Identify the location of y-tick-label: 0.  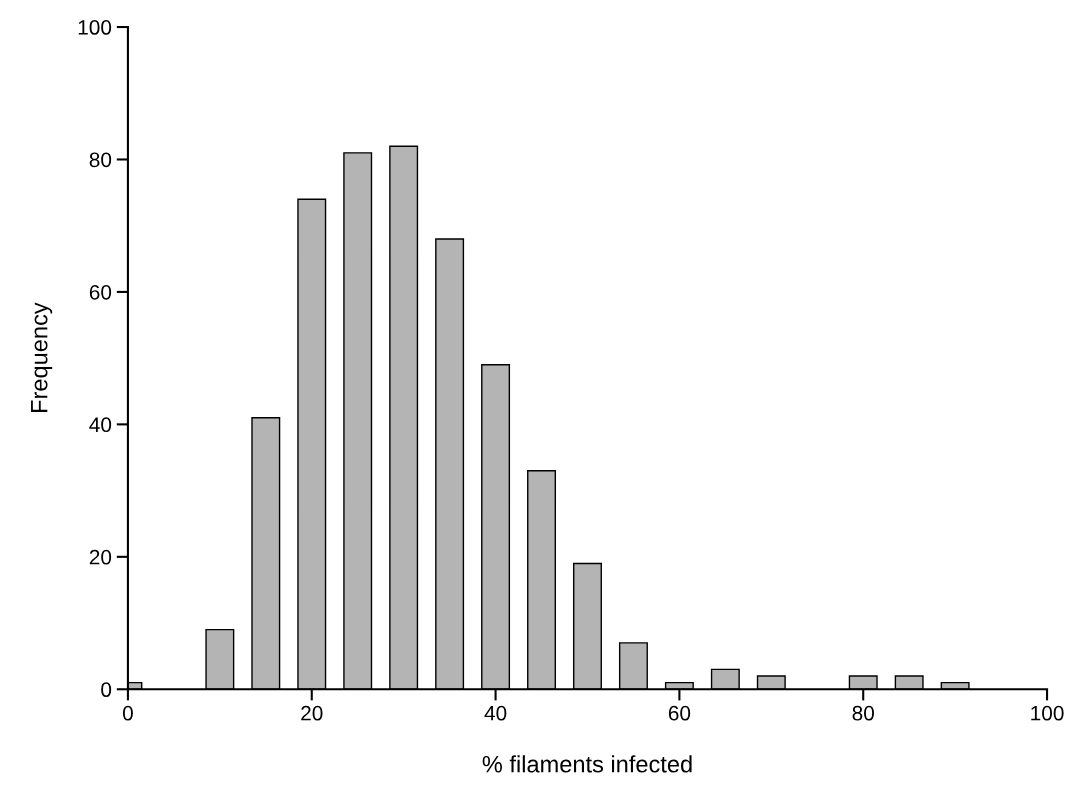
(106, 690).